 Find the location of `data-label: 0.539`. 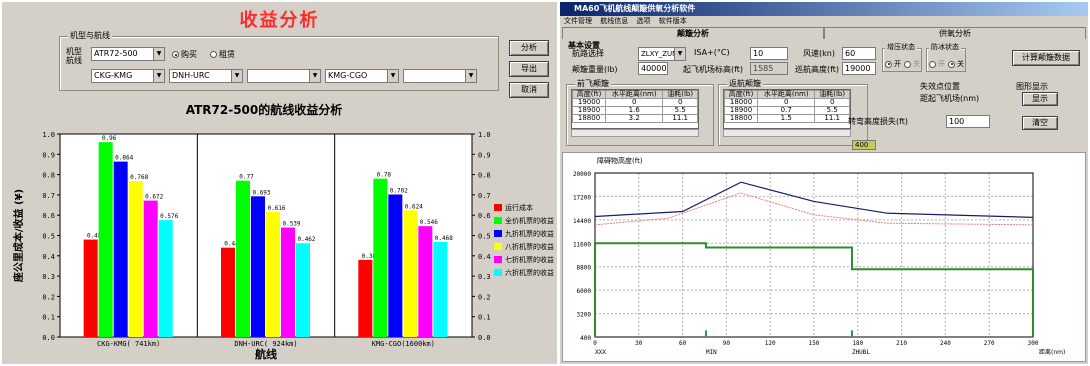

data-label: 0.539 is located at coordinates (291, 224).